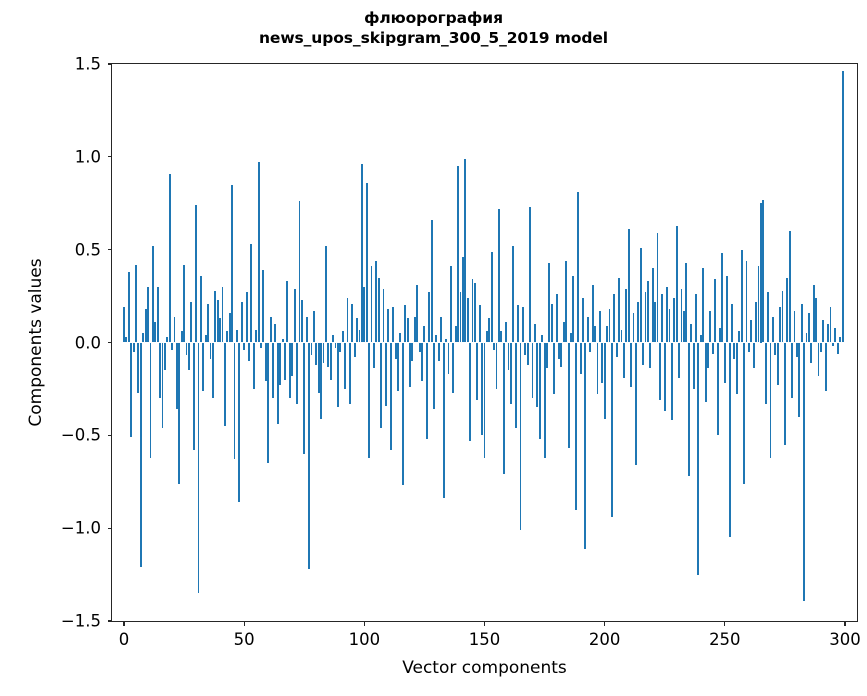 This screenshot has height=696, width=867. I want to click on y-tick-label: −1.0, so click(80, 528).